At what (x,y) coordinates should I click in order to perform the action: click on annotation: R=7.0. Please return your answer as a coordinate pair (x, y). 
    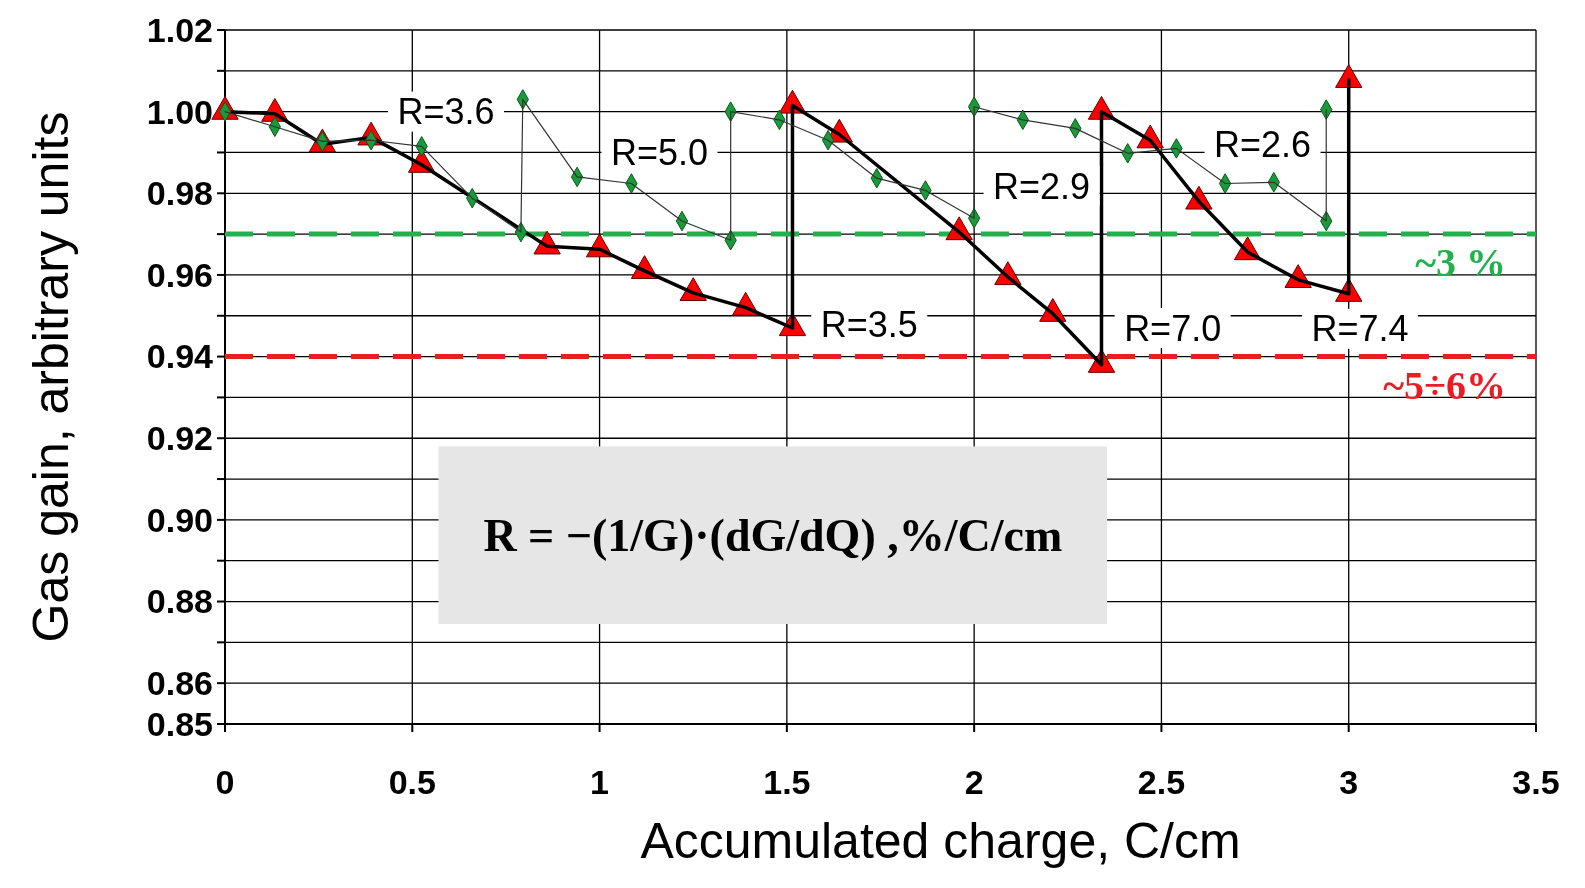
    Looking at the image, I should click on (1173, 328).